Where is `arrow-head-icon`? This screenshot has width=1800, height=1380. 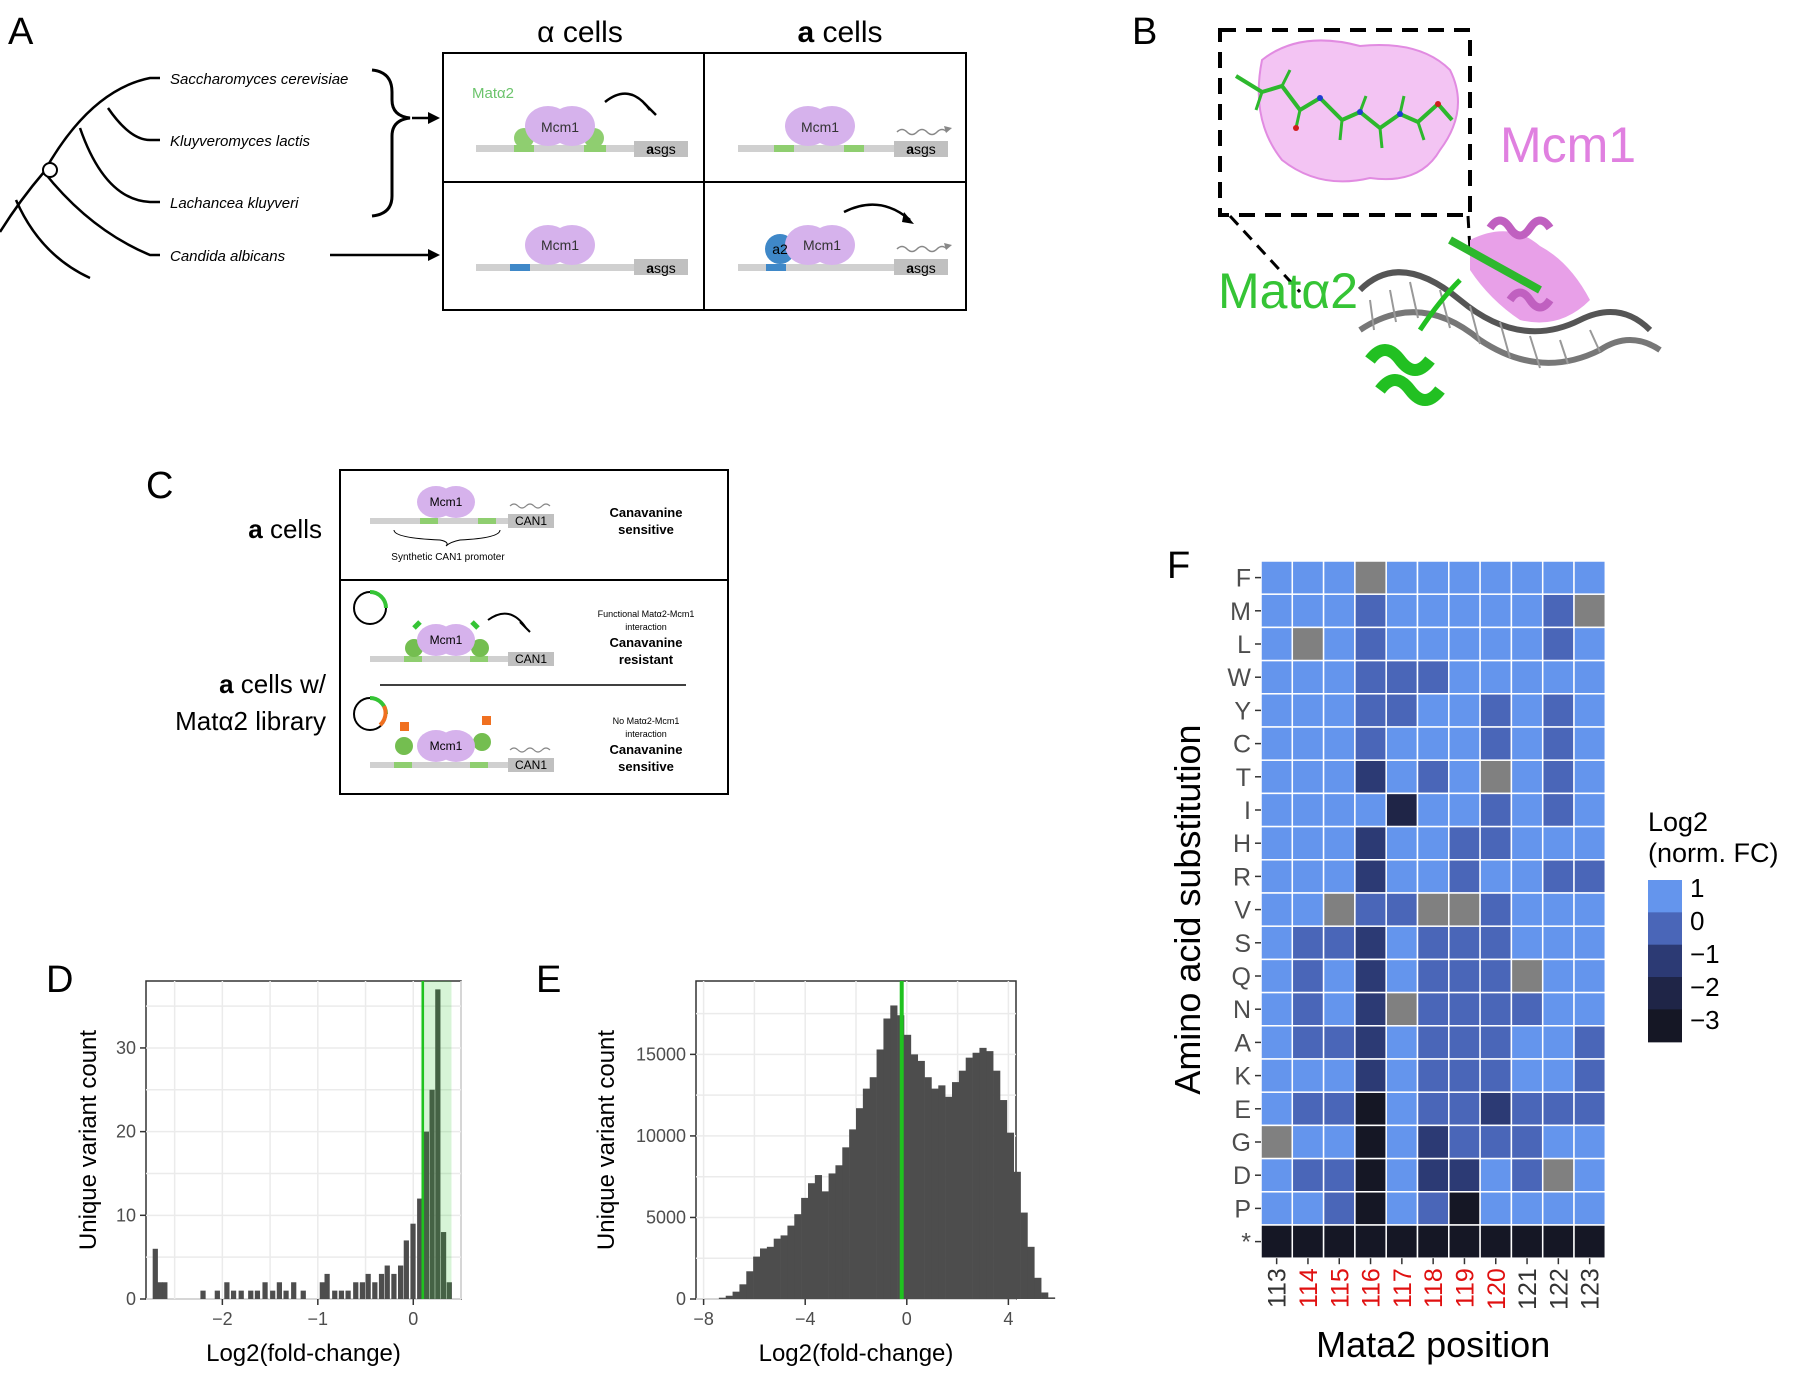 arrow-head-icon is located at coordinates (434, 118).